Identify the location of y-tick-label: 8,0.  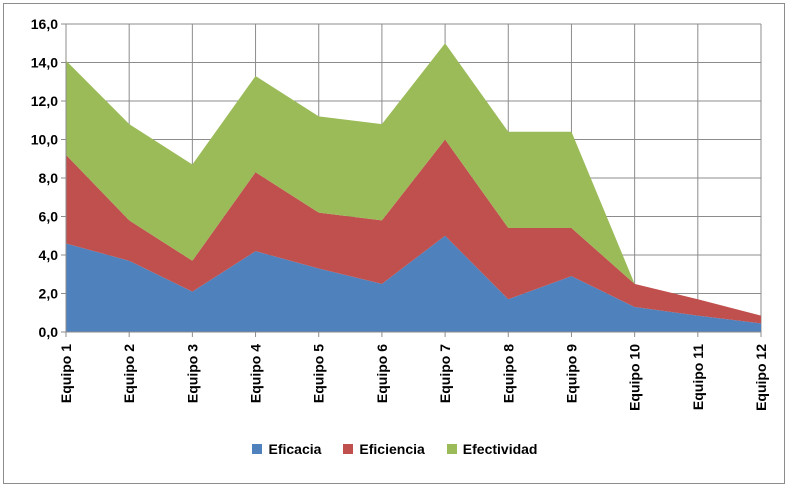
(49, 178).